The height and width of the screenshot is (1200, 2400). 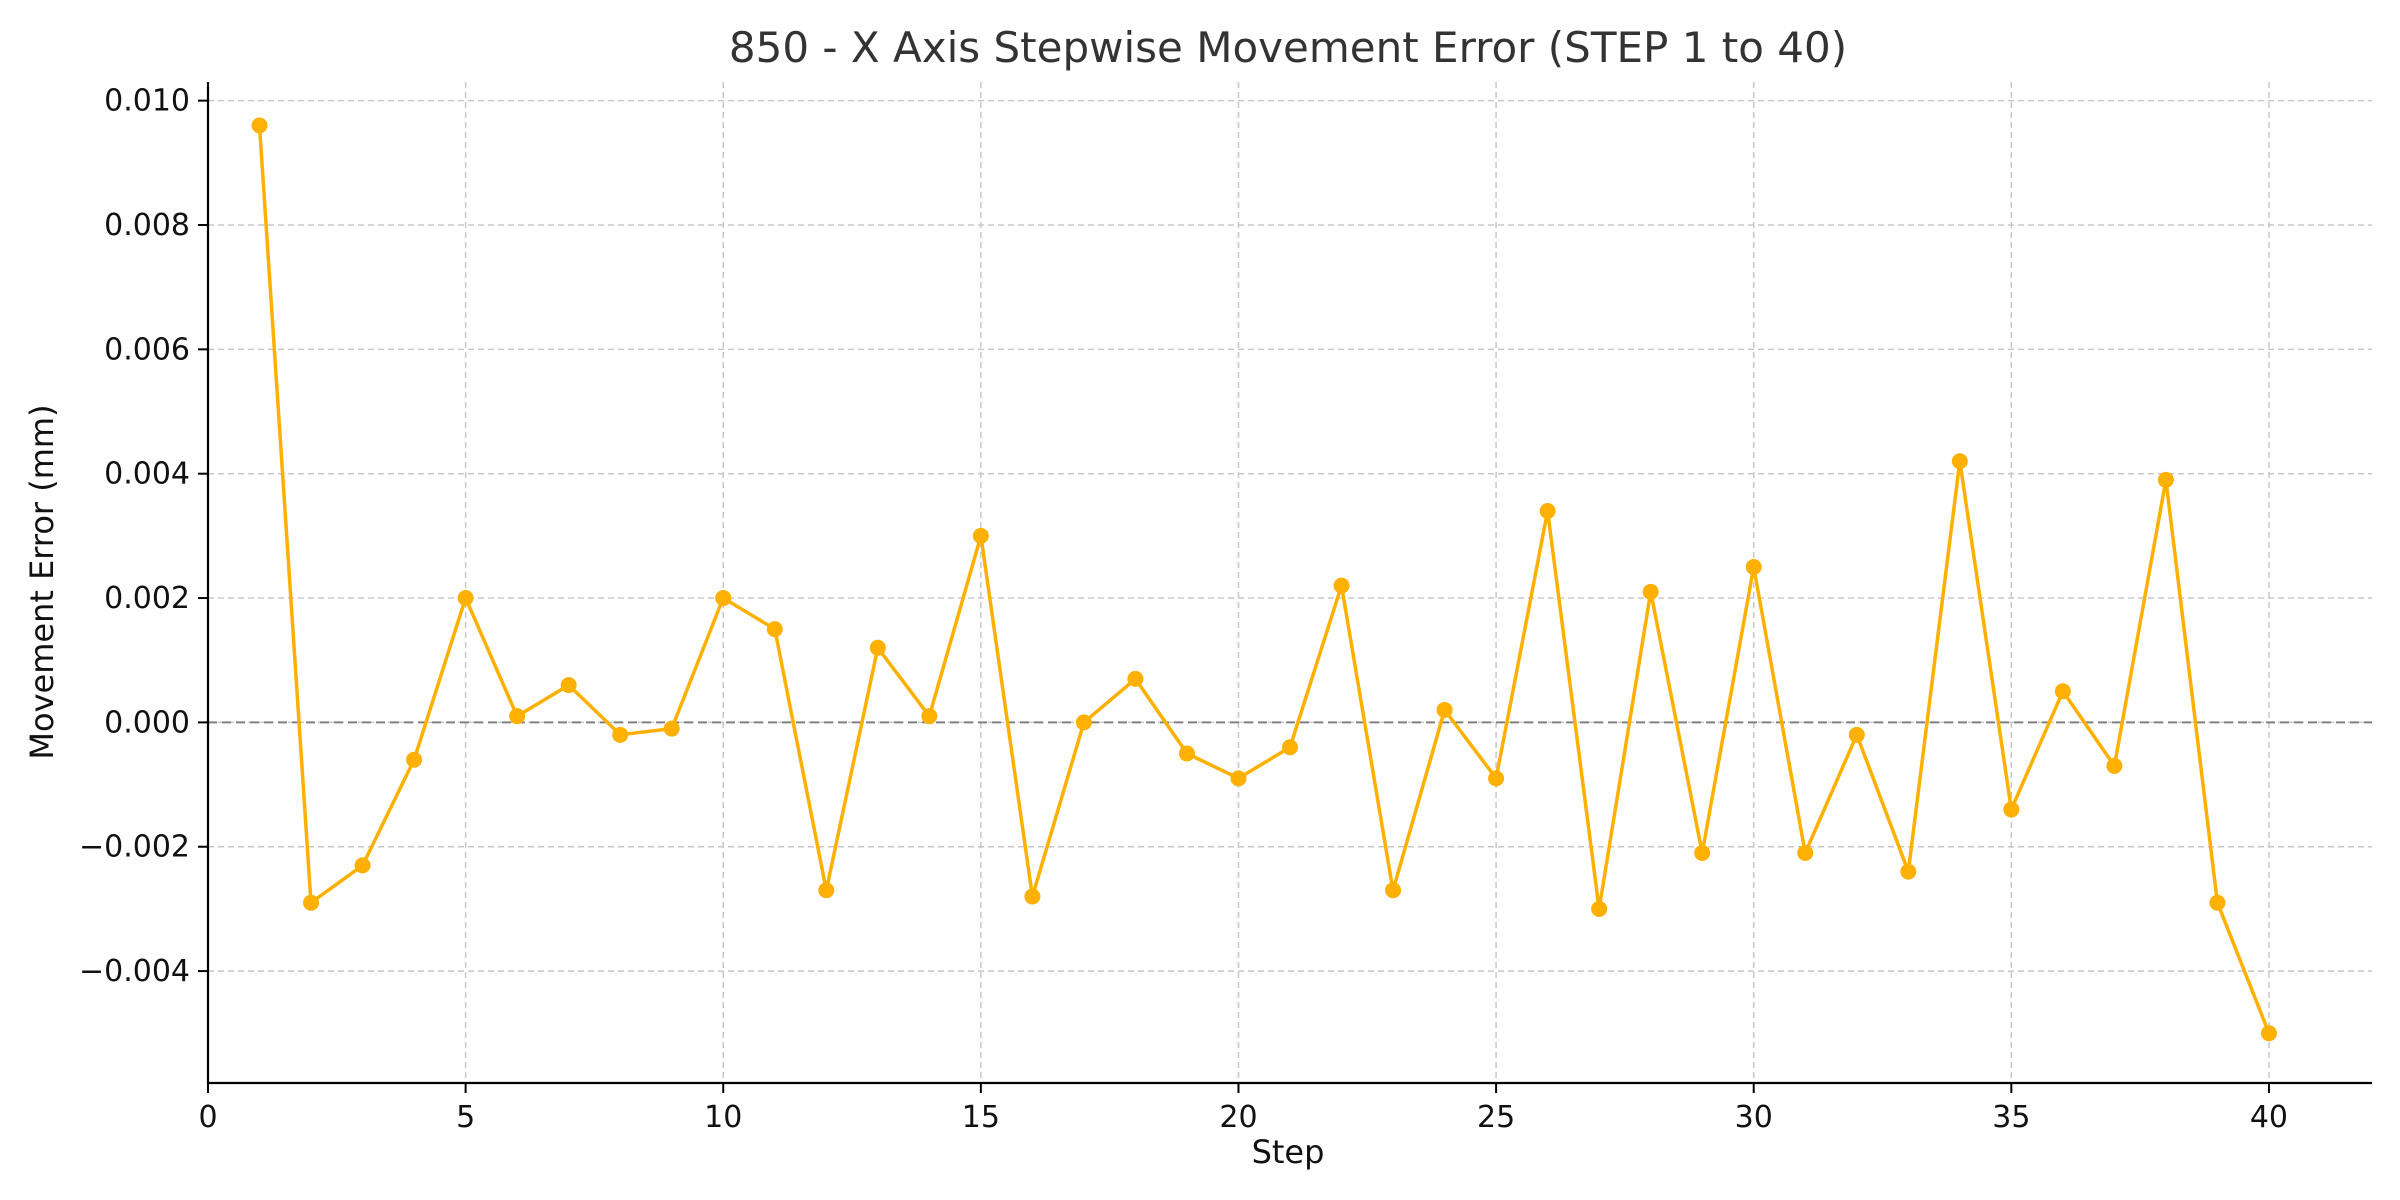 I want to click on x-tick-label: 25, so click(x=1496, y=1117).